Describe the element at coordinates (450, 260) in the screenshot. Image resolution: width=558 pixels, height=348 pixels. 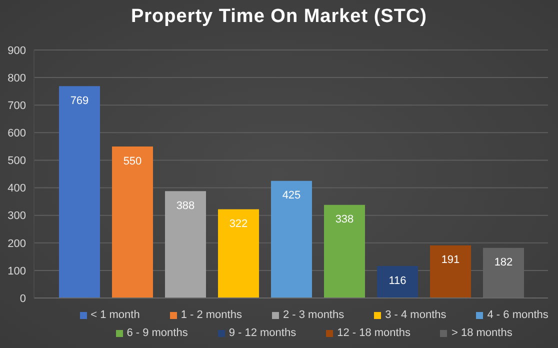
I see `data-label: 191` at that location.